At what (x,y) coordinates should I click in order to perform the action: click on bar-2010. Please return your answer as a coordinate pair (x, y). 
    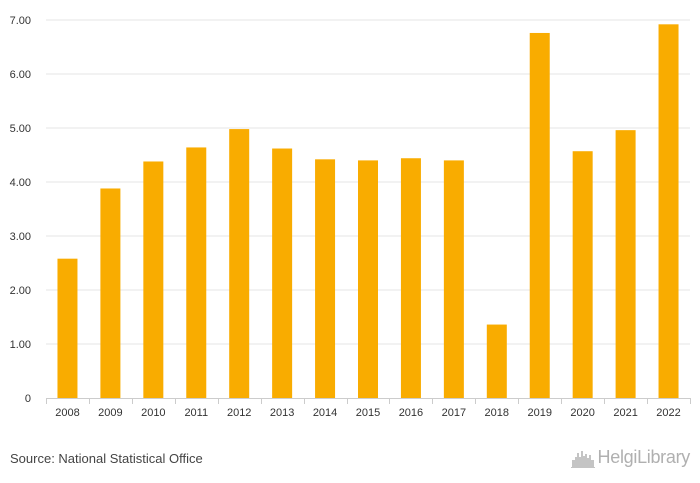
    Looking at the image, I should click on (153, 279).